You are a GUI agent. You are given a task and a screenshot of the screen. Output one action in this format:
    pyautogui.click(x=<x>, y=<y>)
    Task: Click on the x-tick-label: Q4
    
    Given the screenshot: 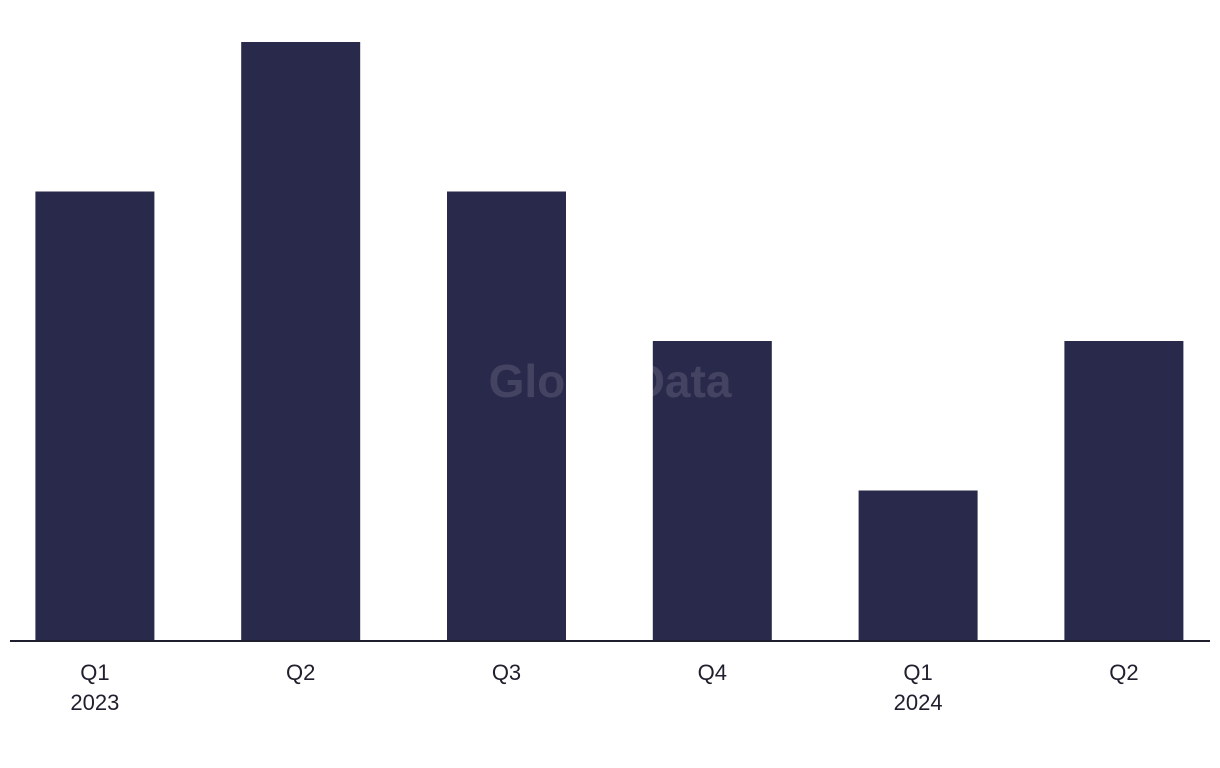 What is the action you would take?
    pyautogui.click(x=712, y=672)
    